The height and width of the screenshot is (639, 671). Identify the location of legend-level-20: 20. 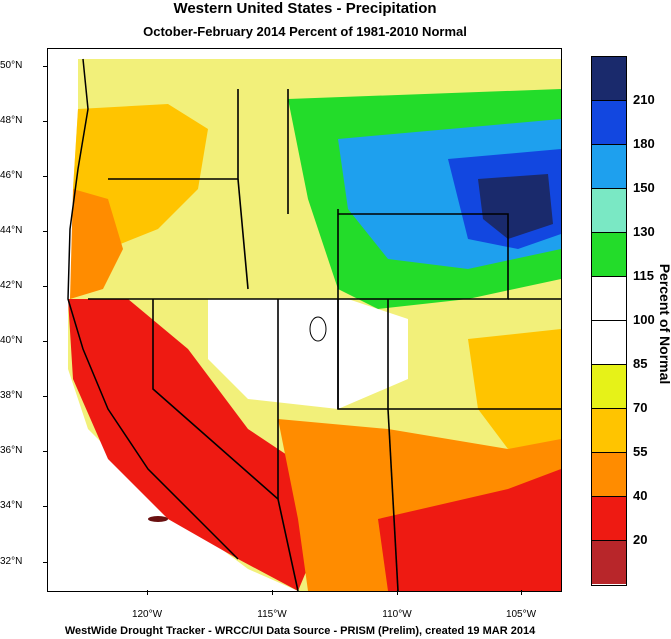
(640, 539).